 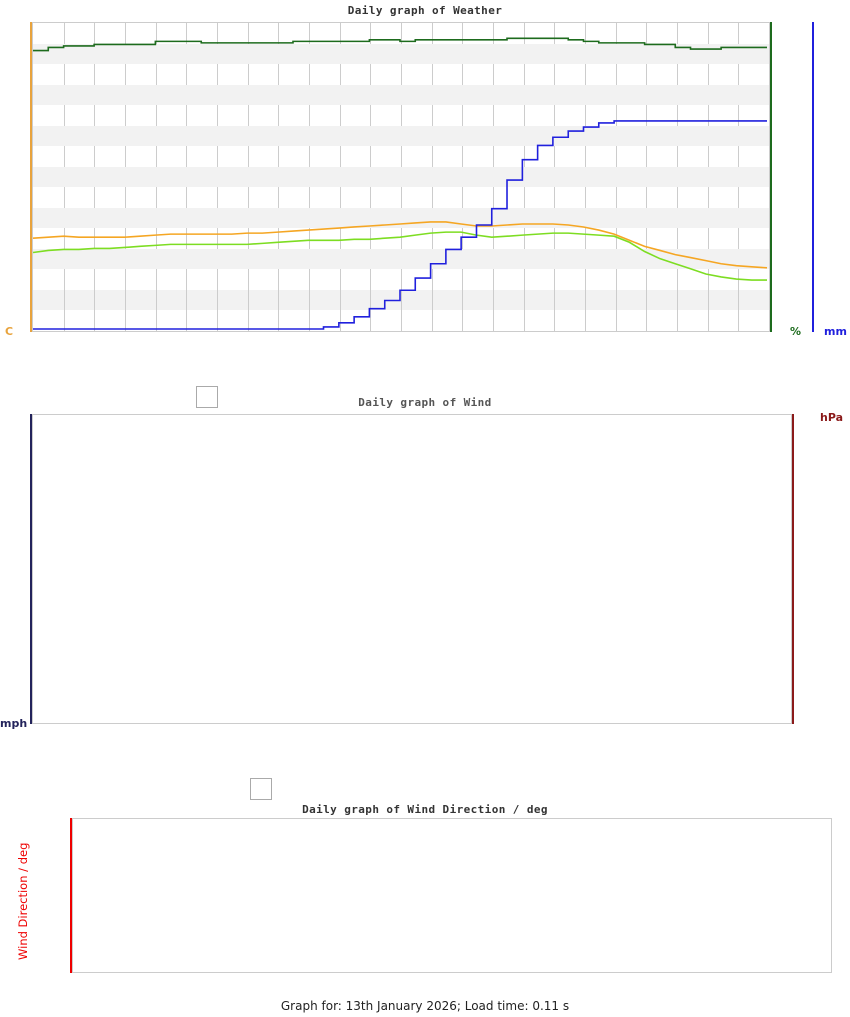 What do you see at coordinates (71, 895) in the screenshot?
I see `chart3-left-axis-line` at bounding box center [71, 895].